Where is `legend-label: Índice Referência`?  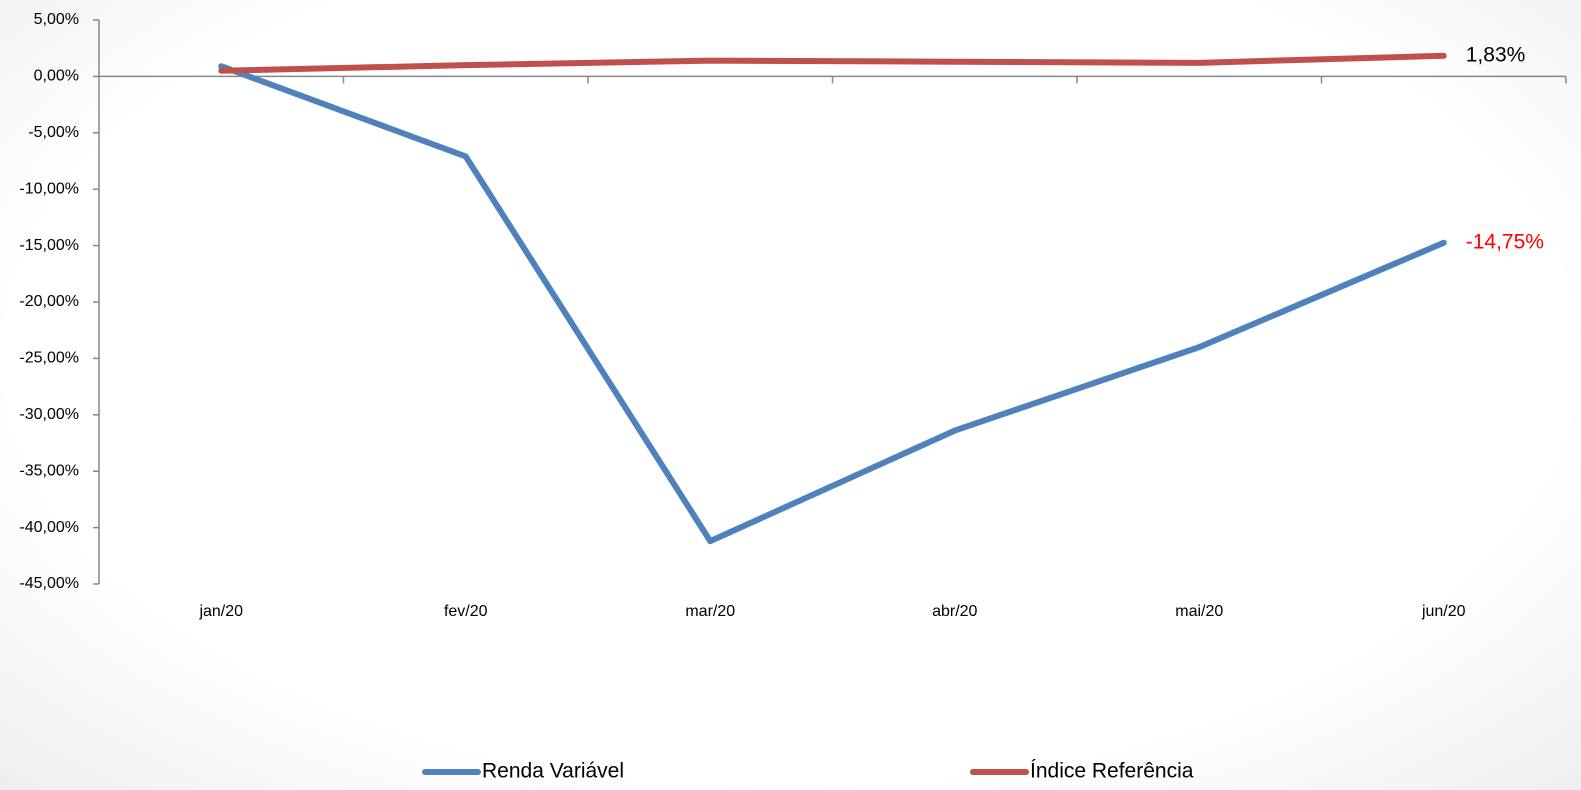 legend-label: Índice Referência is located at coordinates (1112, 771).